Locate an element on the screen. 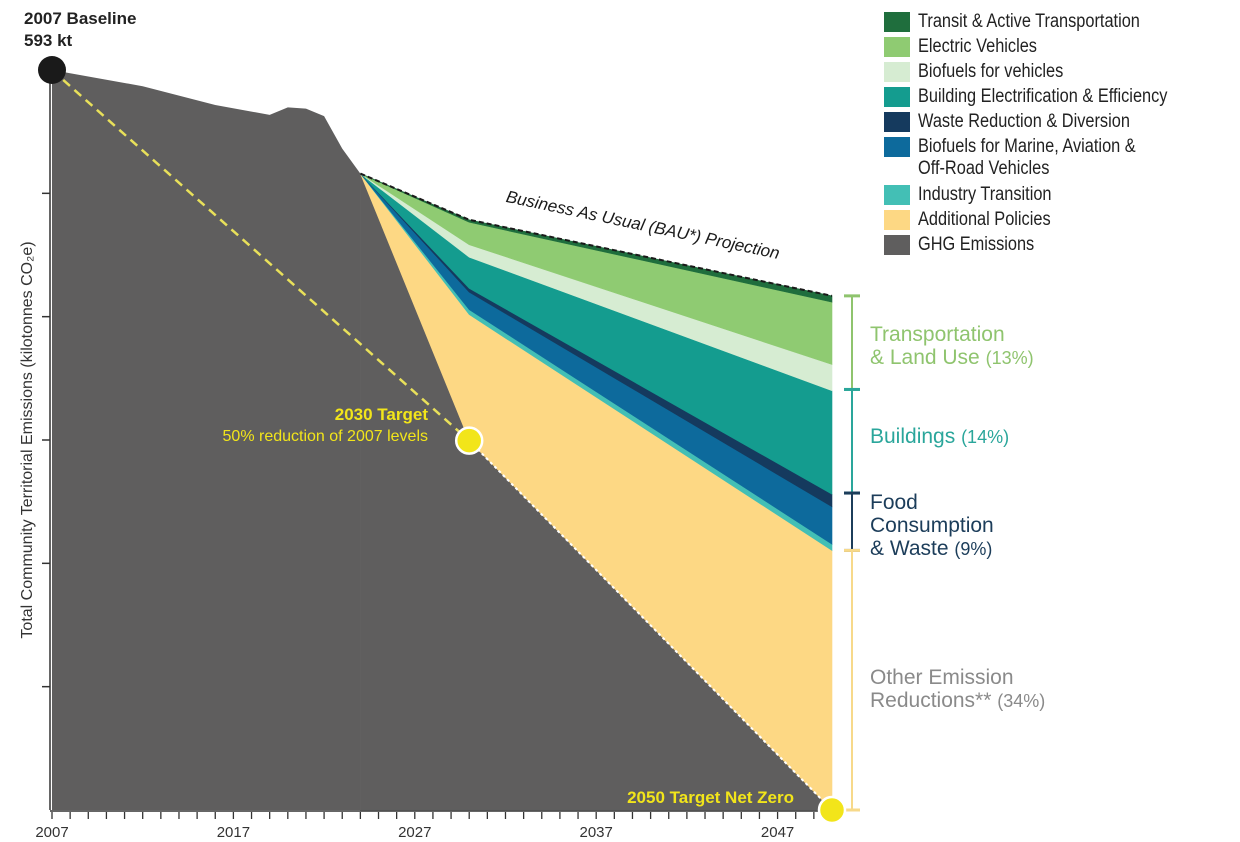 The image size is (1240, 842). baseline-value: 593 kt is located at coordinates (48, 40).